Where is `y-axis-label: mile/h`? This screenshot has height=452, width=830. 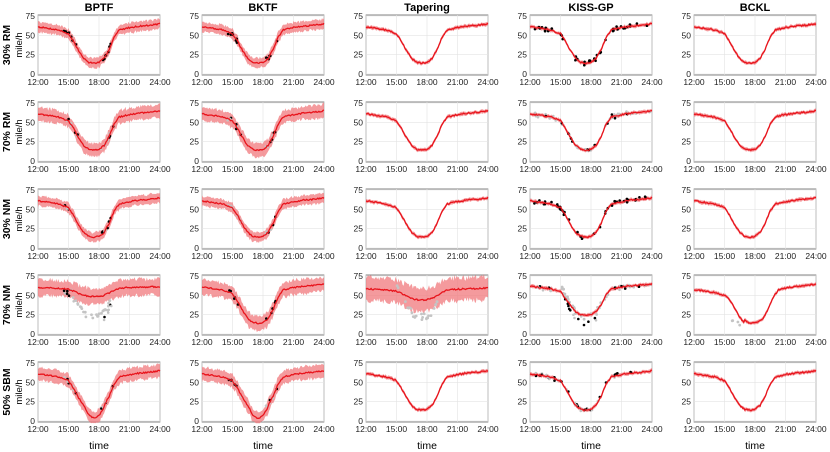
y-axis-label: mile/h is located at coordinates (19, 391).